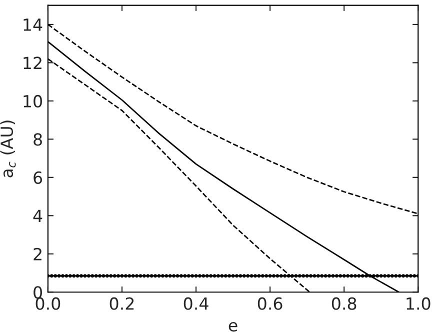 This screenshot has height=335, width=436. What do you see at coordinates (344, 303) in the screenshot?
I see `x-tick-label: 0.8` at bounding box center [344, 303].